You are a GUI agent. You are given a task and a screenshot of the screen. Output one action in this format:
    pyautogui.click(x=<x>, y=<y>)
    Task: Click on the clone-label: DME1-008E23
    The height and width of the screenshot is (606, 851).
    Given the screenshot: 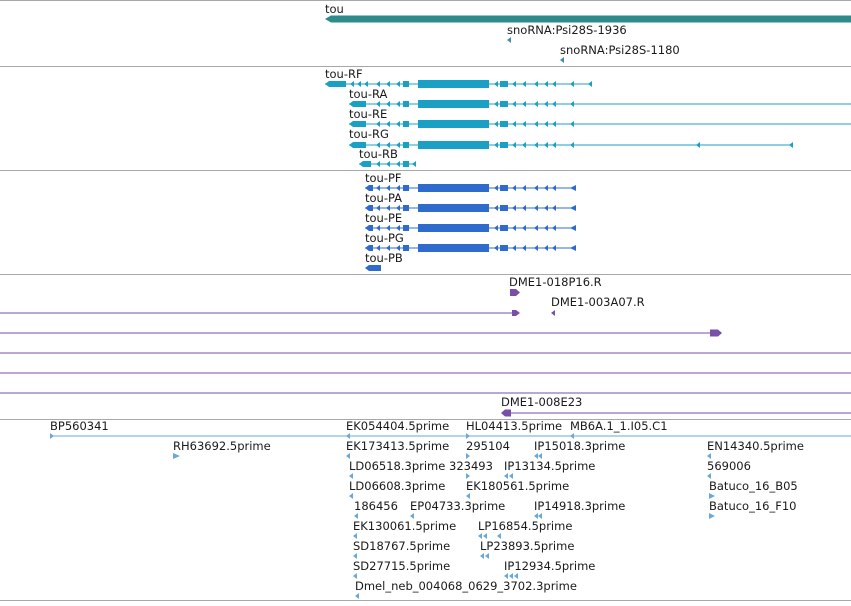 What is the action you would take?
    pyautogui.click(x=541, y=402)
    